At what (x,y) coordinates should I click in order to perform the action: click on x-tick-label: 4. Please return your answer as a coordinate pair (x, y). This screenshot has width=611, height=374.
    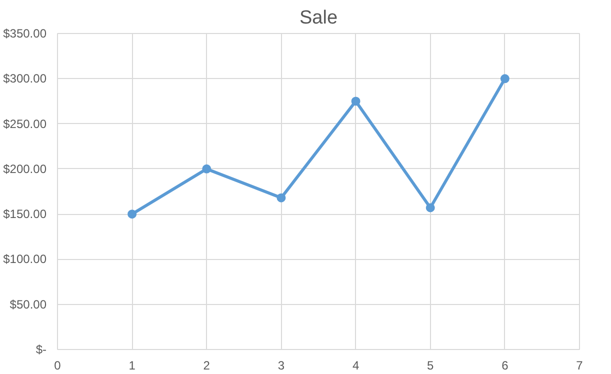
    Looking at the image, I should click on (356, 365).